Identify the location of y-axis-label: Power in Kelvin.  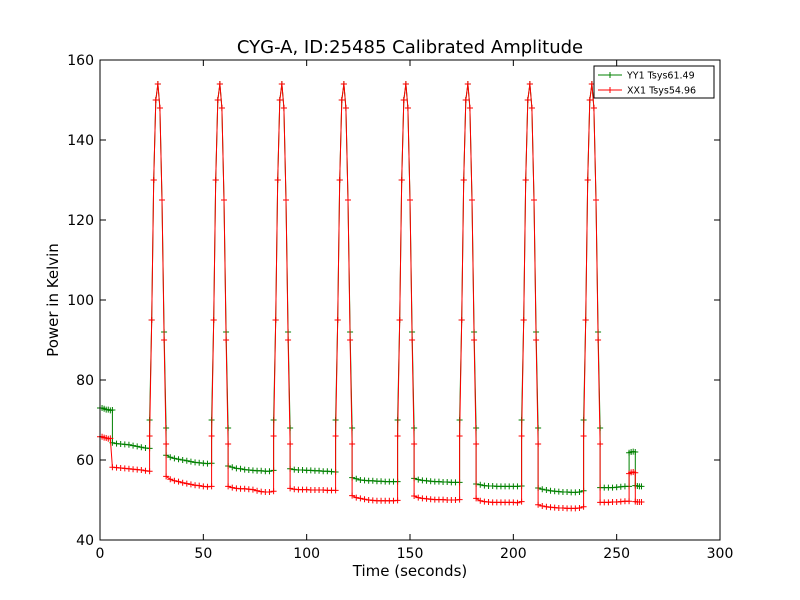
(53, 300).